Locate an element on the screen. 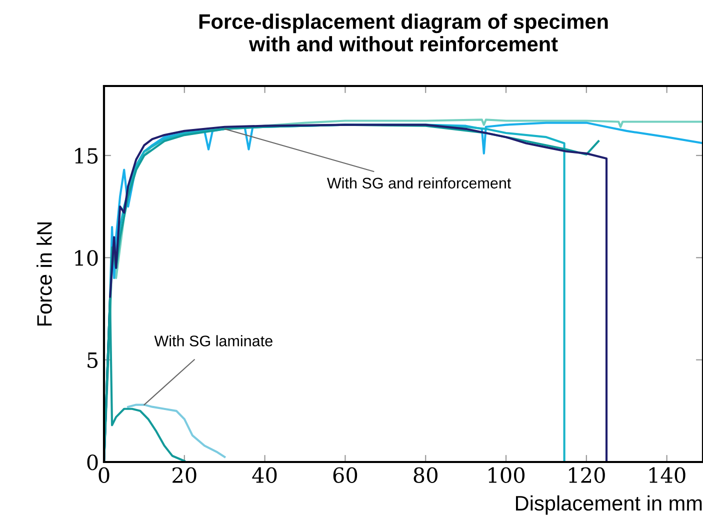 This screenshot has height=528, width=703. x-tick-label: 0 is located at coordinates (104, 475).